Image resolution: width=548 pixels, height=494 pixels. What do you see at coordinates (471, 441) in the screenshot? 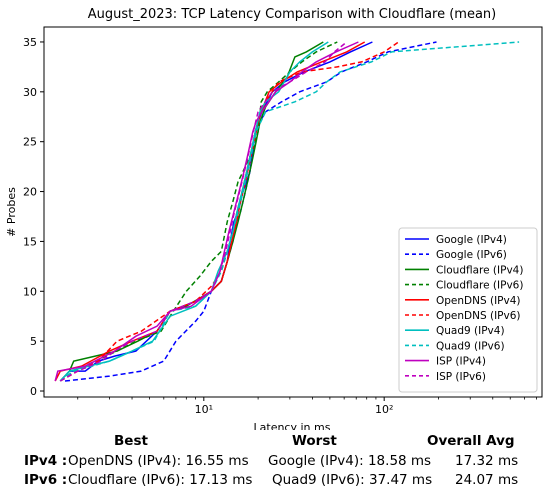
I see `header-overall-avg: Overall Avg` at bounding box center [471, 441].